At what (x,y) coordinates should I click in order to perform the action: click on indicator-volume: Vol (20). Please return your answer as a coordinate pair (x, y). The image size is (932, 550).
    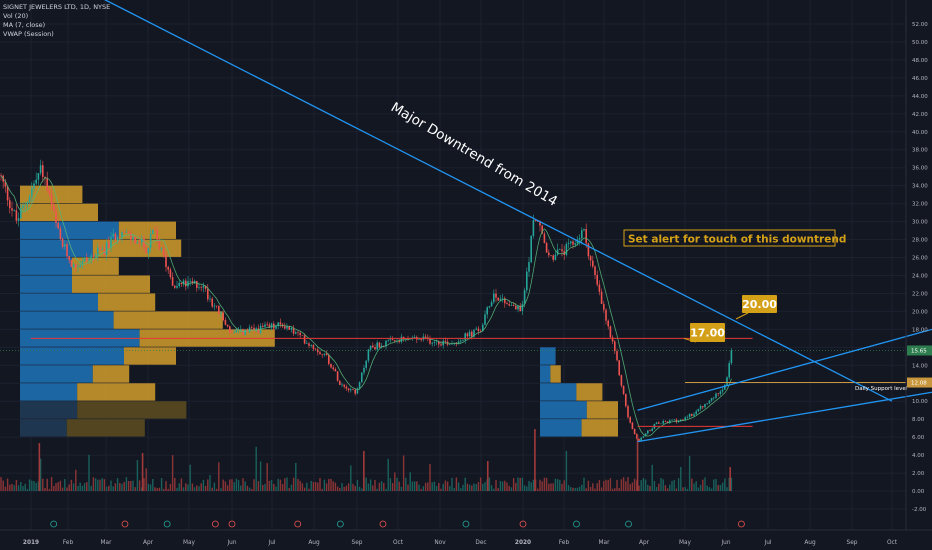
    Looking at the image, I should click on (16, 16).